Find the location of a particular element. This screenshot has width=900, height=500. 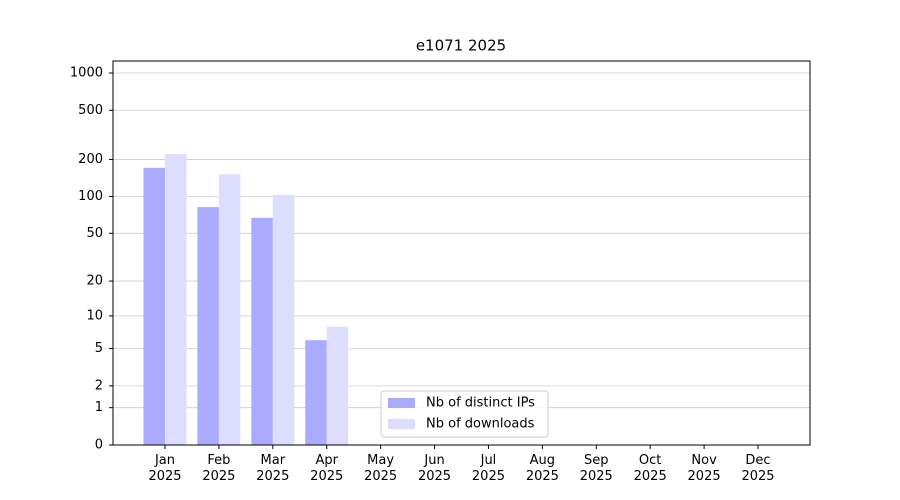

y-tick-label: 200 is located at coordinates (90, 159).